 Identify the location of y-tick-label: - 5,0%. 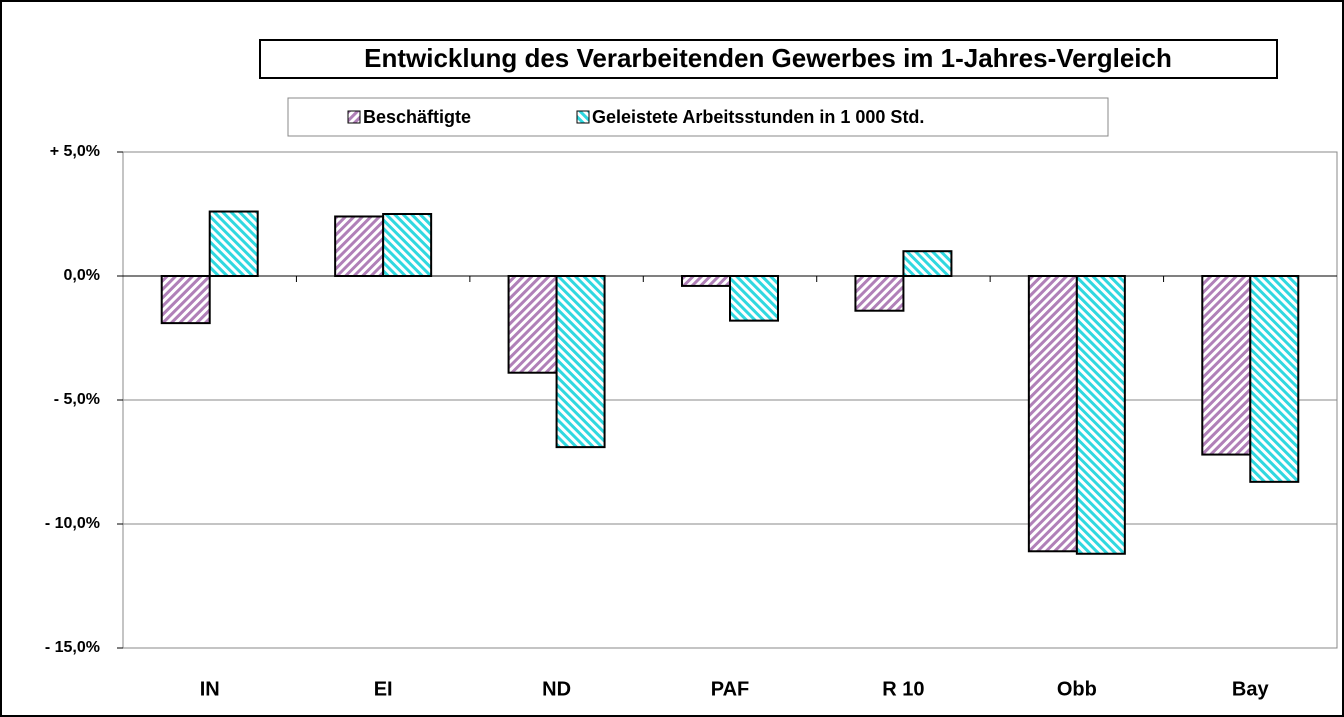
(77, 399).